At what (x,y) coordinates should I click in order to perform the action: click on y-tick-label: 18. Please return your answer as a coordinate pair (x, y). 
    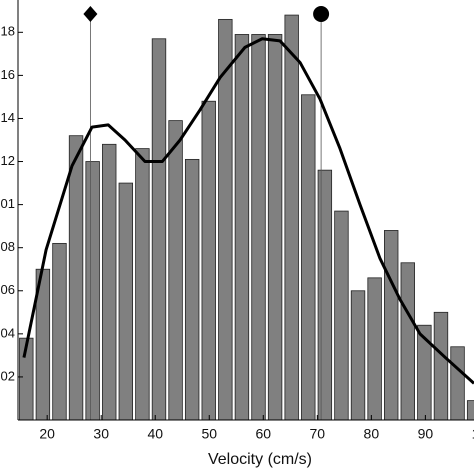
    Looking at the image, I should click on (8, 31).